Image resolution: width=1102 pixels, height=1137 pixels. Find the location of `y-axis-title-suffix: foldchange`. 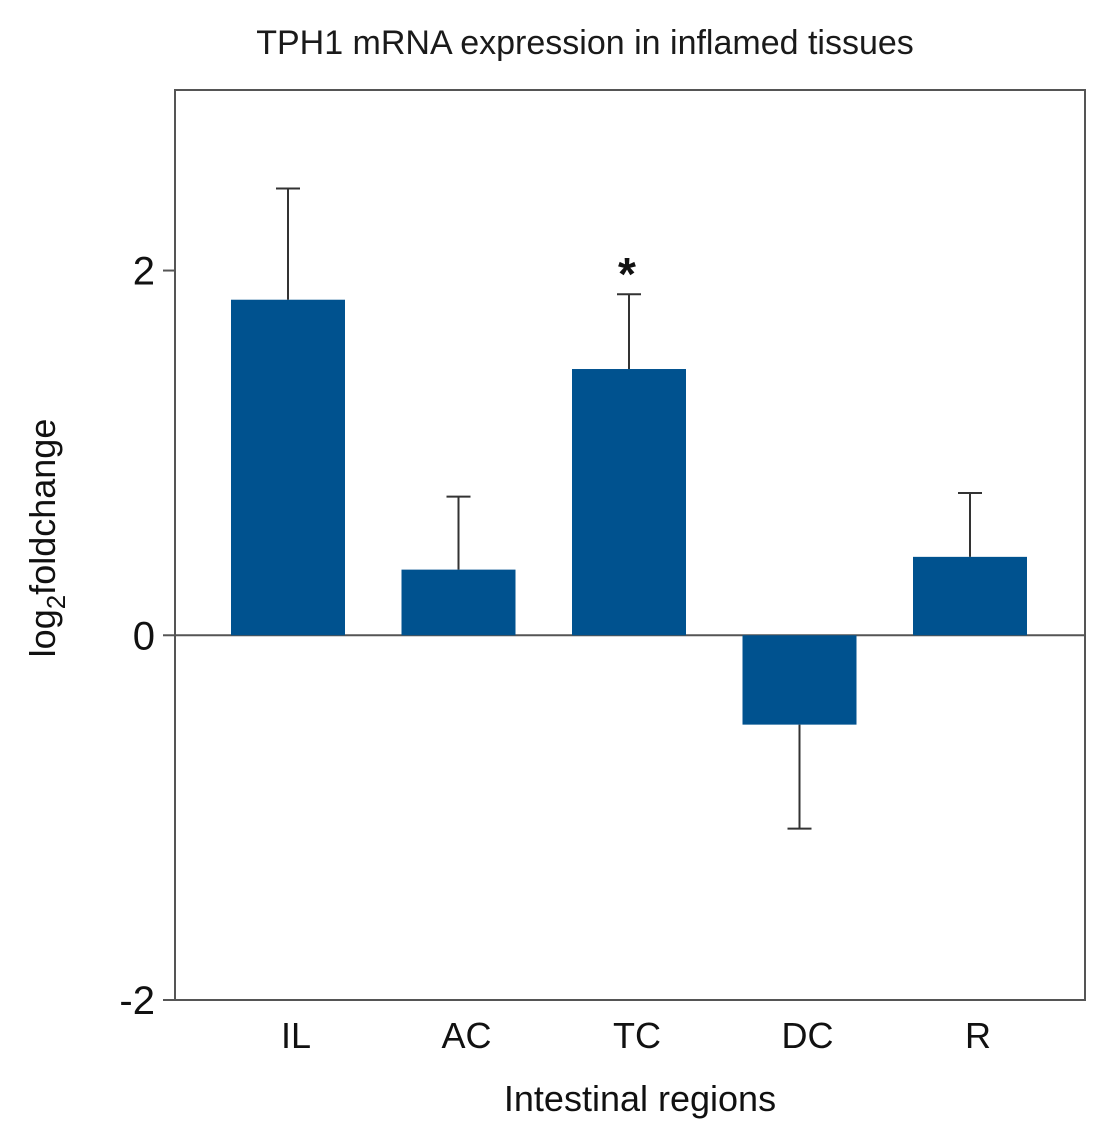

y-axis-title-suffix: foldchange is located at coordinates (42, 507).